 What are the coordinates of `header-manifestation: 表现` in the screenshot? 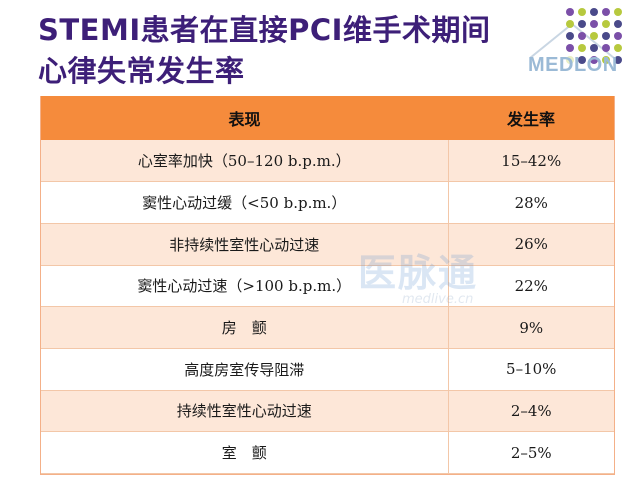 It's located at (244, 119).